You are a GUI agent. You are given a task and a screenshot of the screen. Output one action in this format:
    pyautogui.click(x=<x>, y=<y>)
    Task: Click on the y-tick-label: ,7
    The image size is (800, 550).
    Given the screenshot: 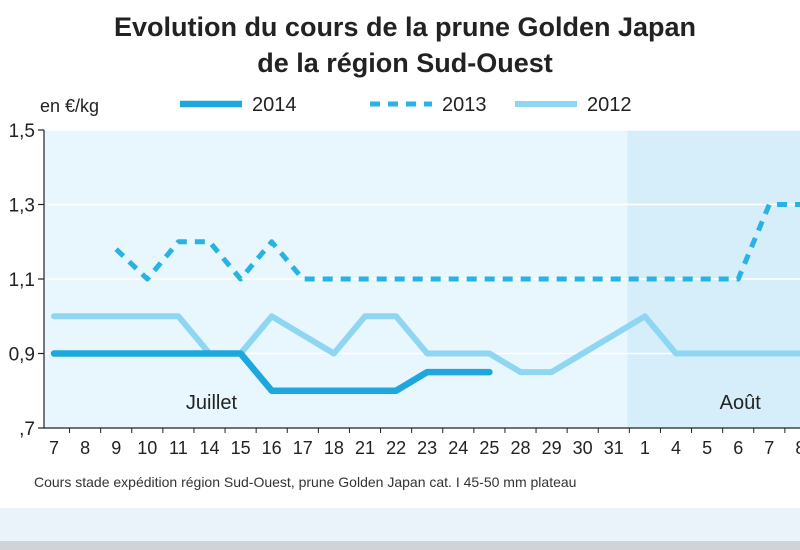 What is the action you would take?
    pyautogui.click(x=27, y=429)
    